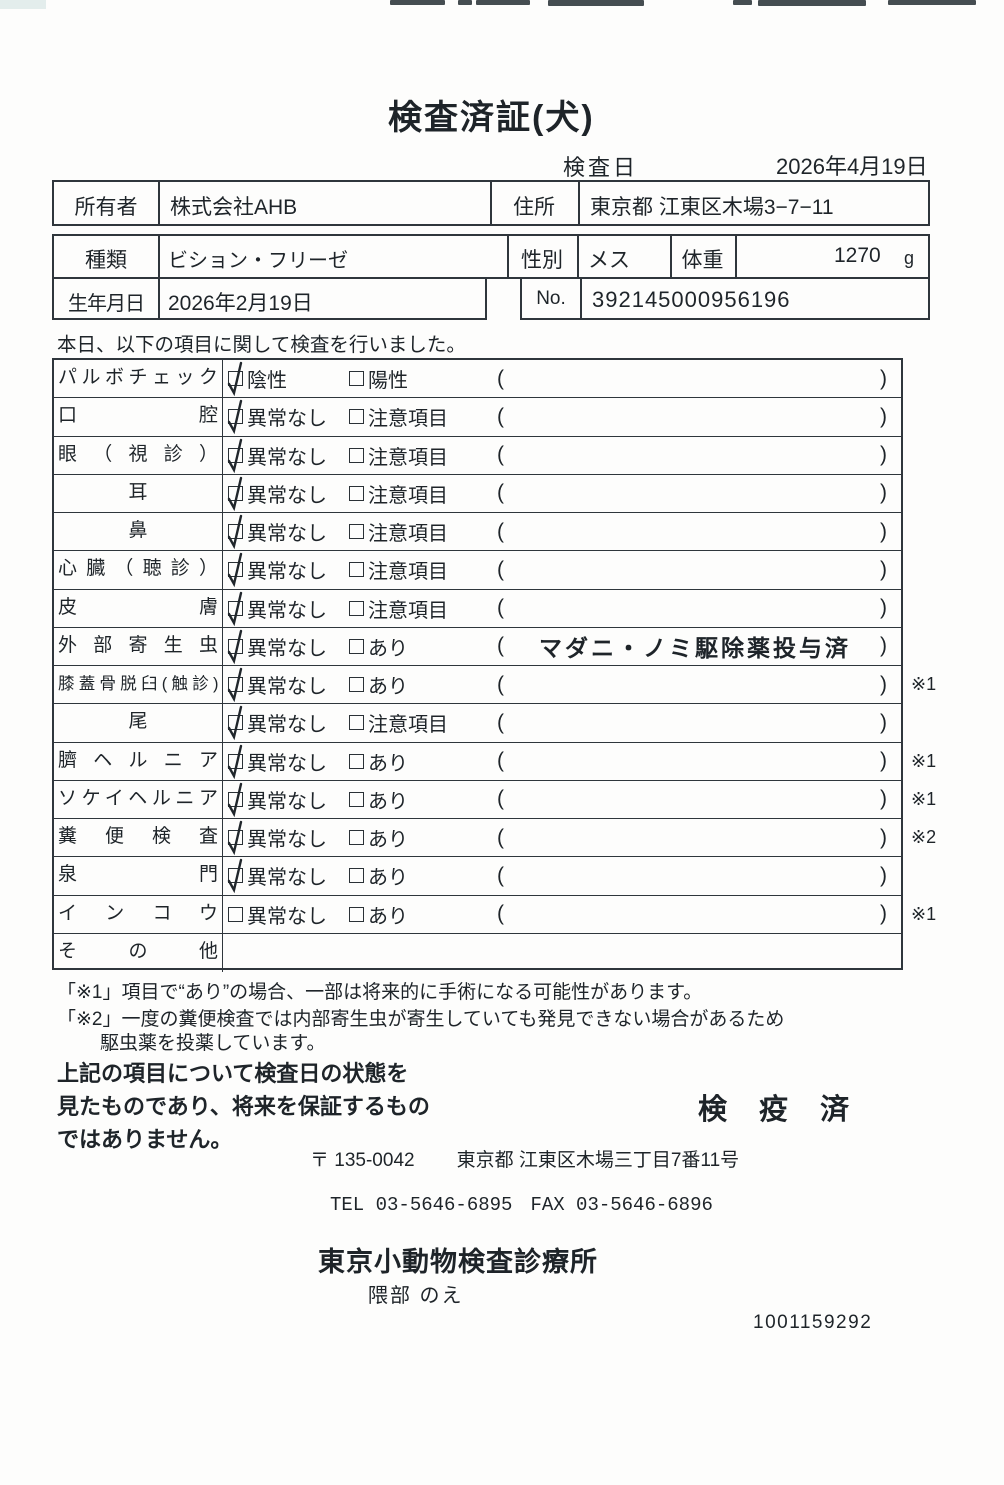 This screenshot has width=1004, height=1485. Describe the element at coordinates (213, 1043) in the screenshot. I see `footnote-2-cont: 駆虫薬を投薬しています。` at that location.